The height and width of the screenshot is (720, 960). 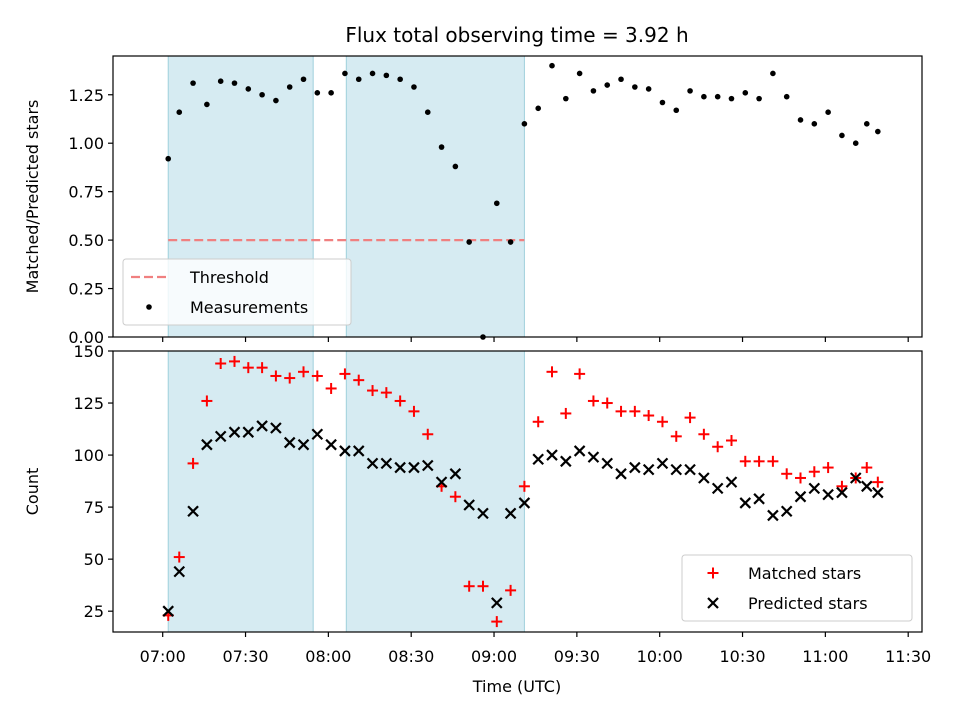 What do you see at coordinates (86, 192) in the screenshot?
I see `y-tick-label: 0.75` at bounding box center [86, 192].